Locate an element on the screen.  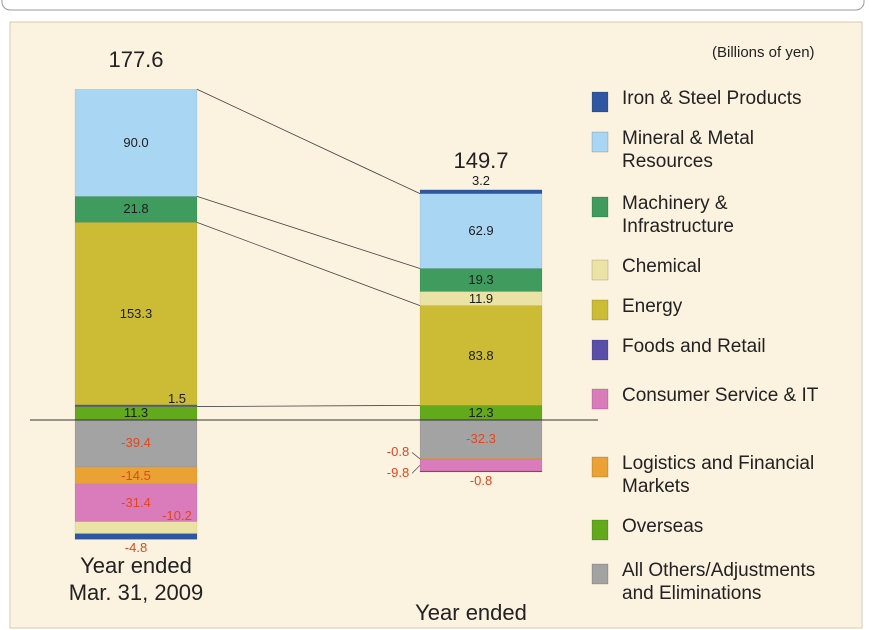
legend-label: Mineral & Metal Resources is located at coordinates (688, 150).